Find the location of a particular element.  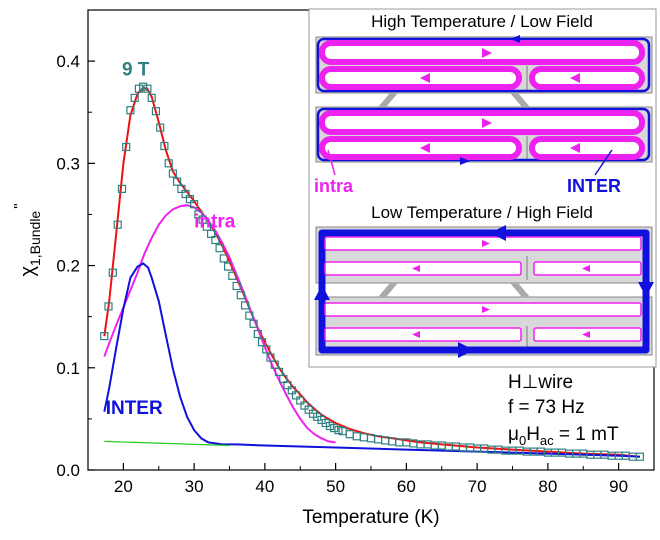

y-tick-label: 0.2 is located at coordinates (68, 266).